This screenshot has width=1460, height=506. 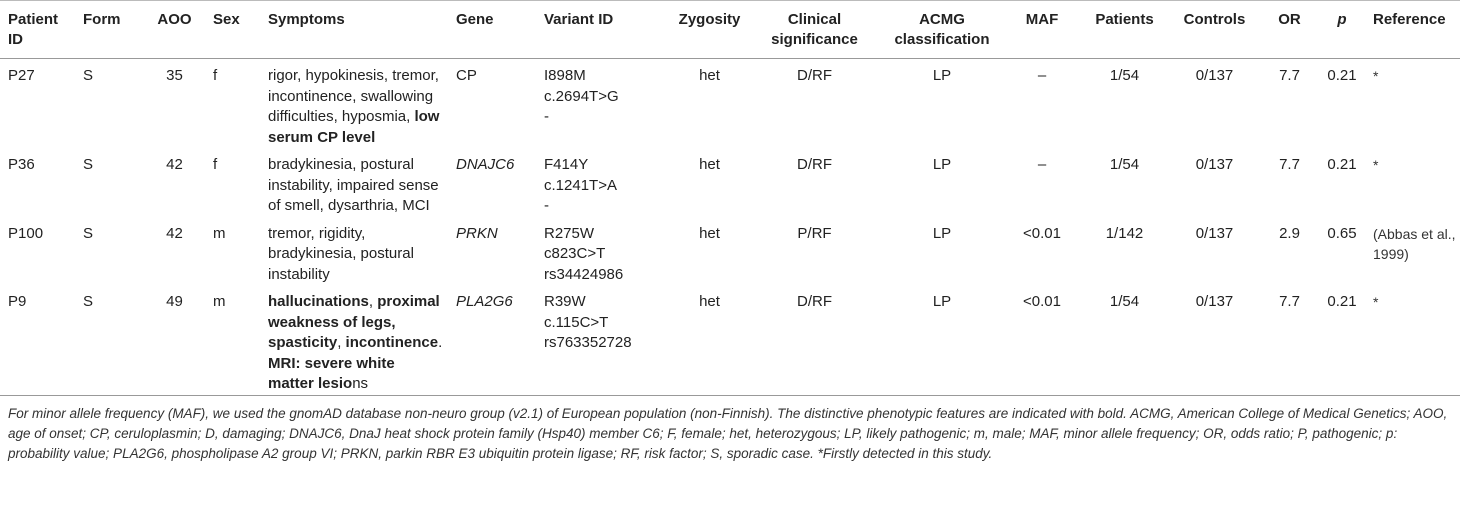 I want to click on variant-line: c.1241T>A, so click(x=580, y=185).